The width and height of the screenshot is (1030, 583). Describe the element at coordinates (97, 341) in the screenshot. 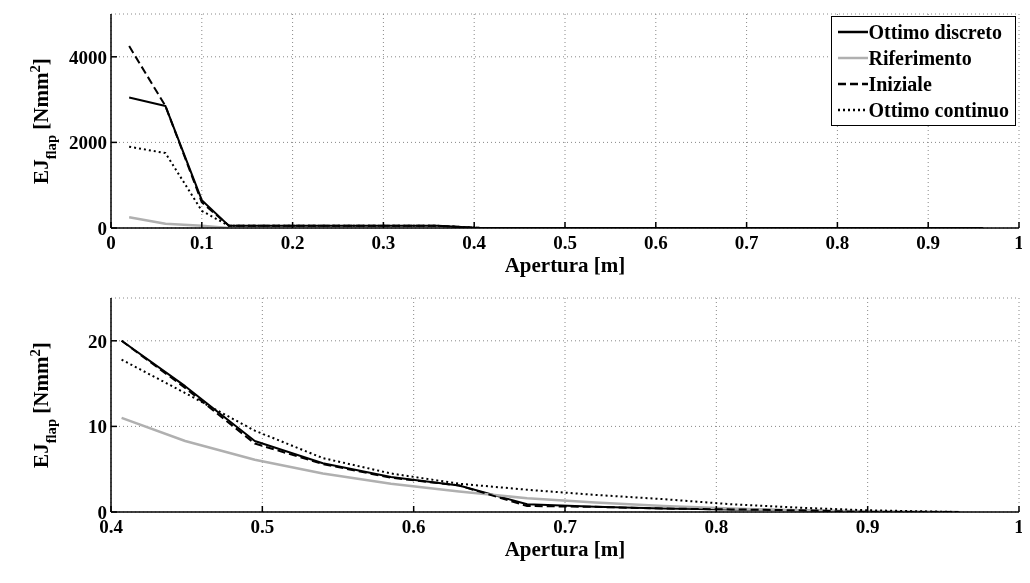

I see `y-tick-label: 20` at that location.